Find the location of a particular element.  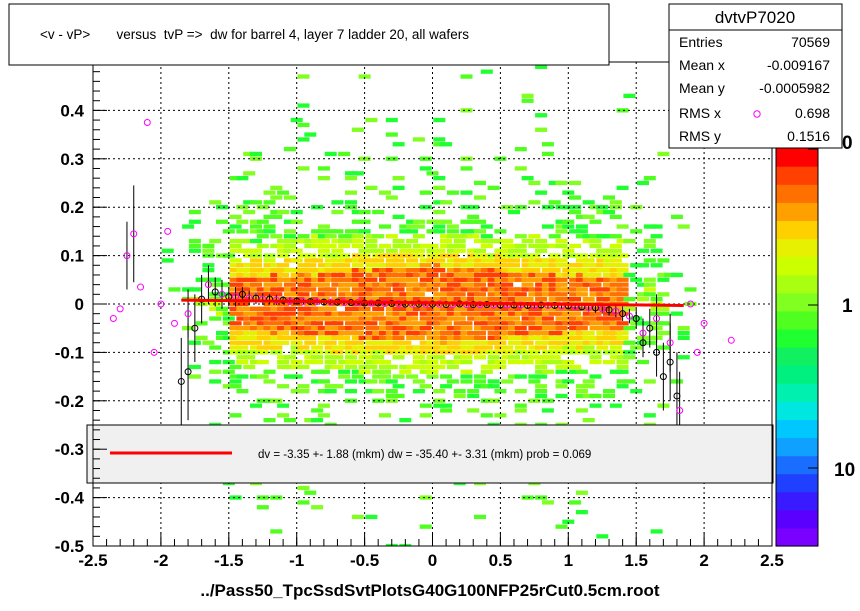

profile-magenta-point is located at coordinates (134, 234).